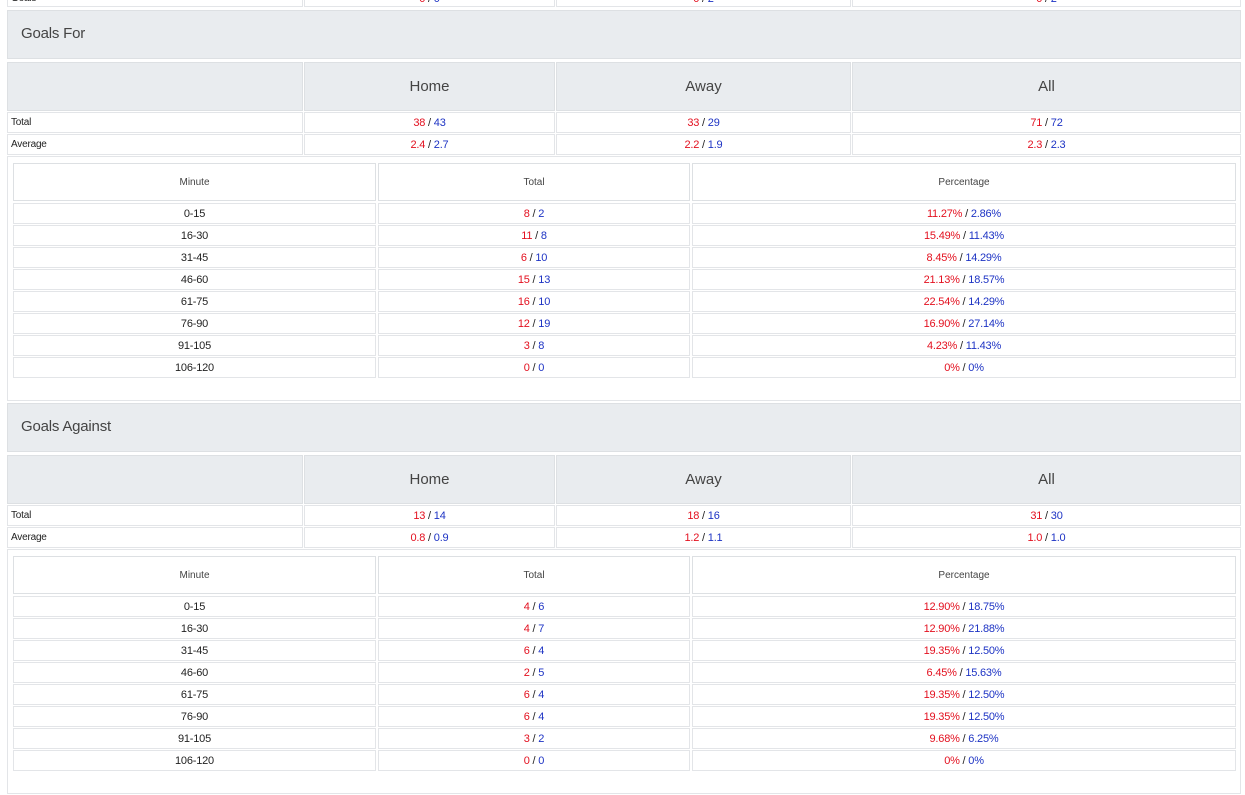 This screenshot has height=795, width=1245. What do you see at coordinates (941, 650) in the screenshot?
I see `team-a-value: 19.35%` at bounding box center [941, 650].